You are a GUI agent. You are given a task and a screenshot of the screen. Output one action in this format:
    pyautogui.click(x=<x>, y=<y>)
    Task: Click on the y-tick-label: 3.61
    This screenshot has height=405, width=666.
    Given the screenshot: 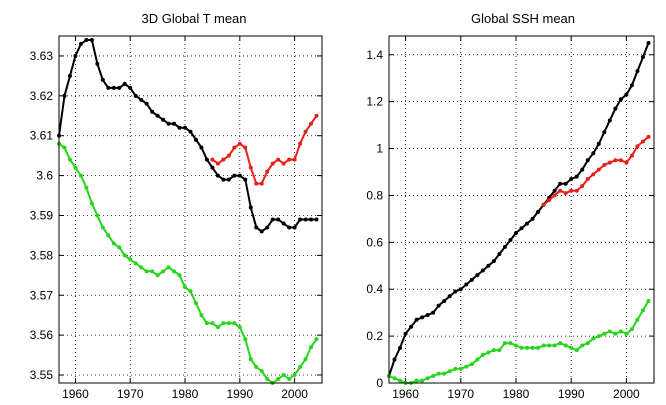 What is the action you would take?
    pyautogui.click(x=42, y=136)
    